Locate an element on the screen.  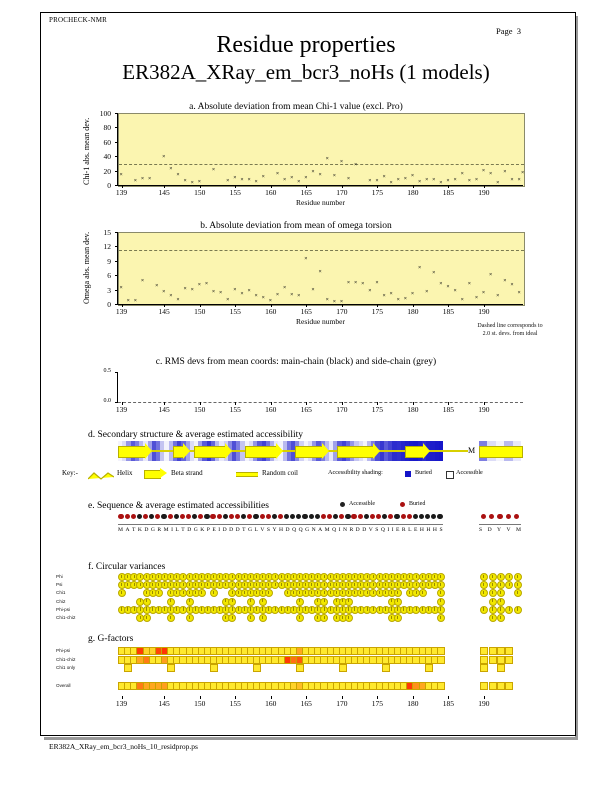
panel_a-ytick-label: 20 is located at coordinates (107, 171).